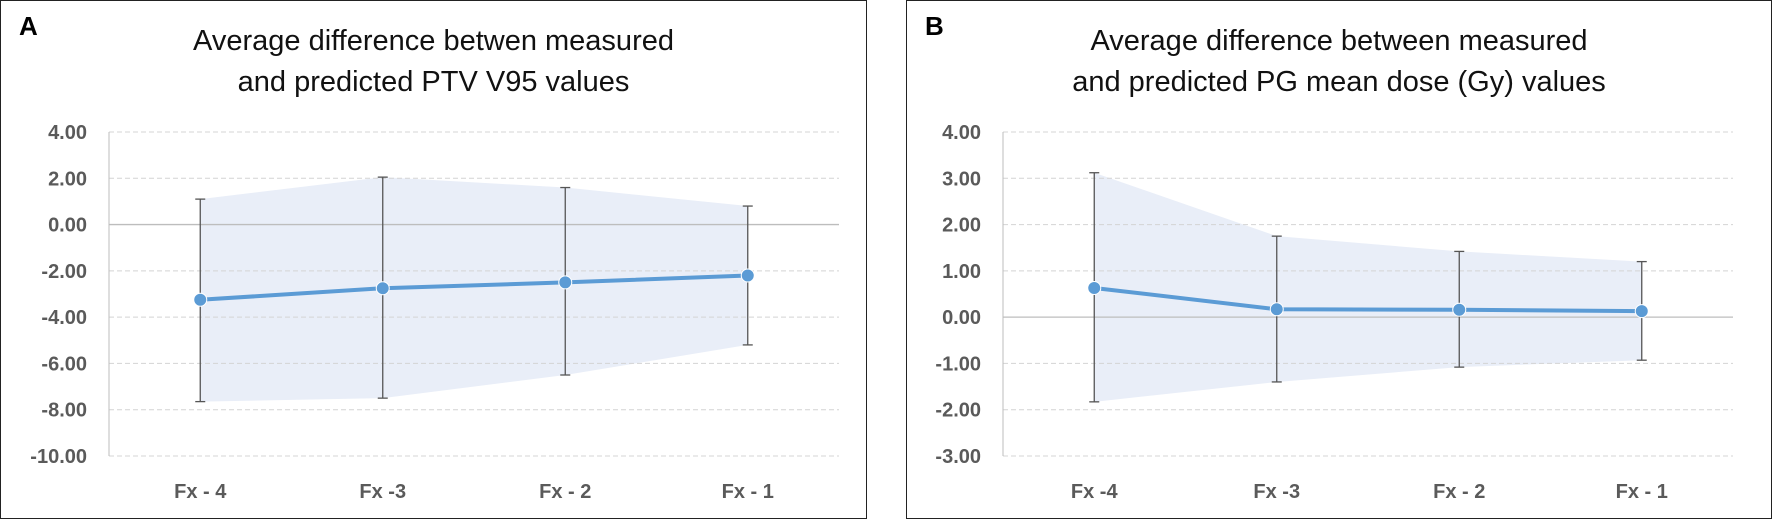  I want to click on chart-title-line-2: and predicted PTV V95 values, so click(433, 82).